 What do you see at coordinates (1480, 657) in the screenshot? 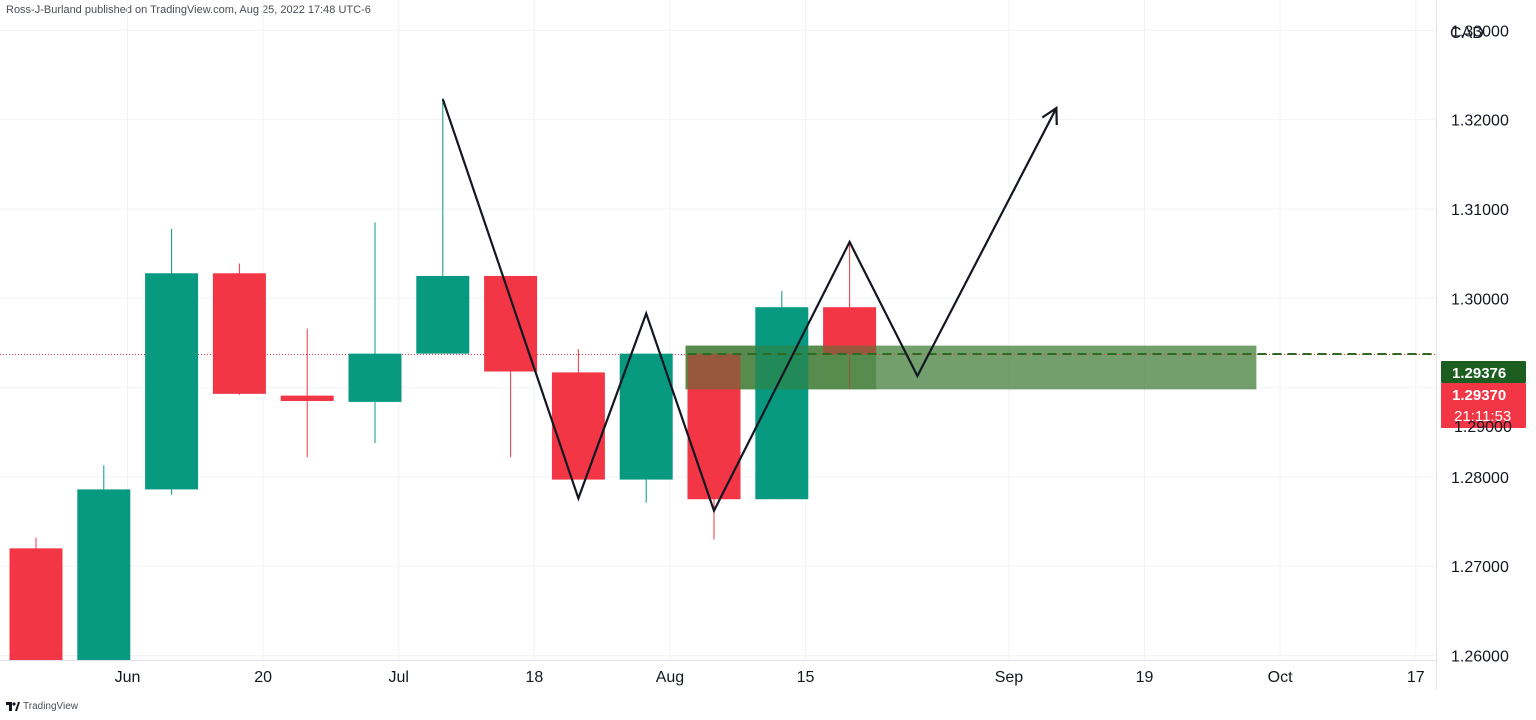
I see `price-tick-label: 1.26000` at bounding box center [1480, 657].